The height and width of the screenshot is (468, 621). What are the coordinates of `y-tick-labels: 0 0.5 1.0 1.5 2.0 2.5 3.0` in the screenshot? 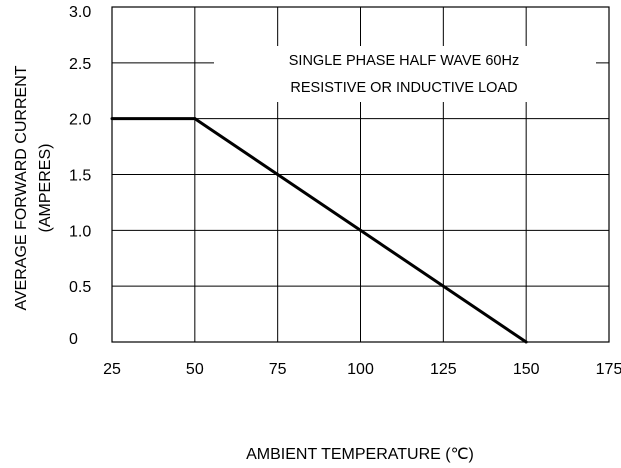 It's located at (80, 176).